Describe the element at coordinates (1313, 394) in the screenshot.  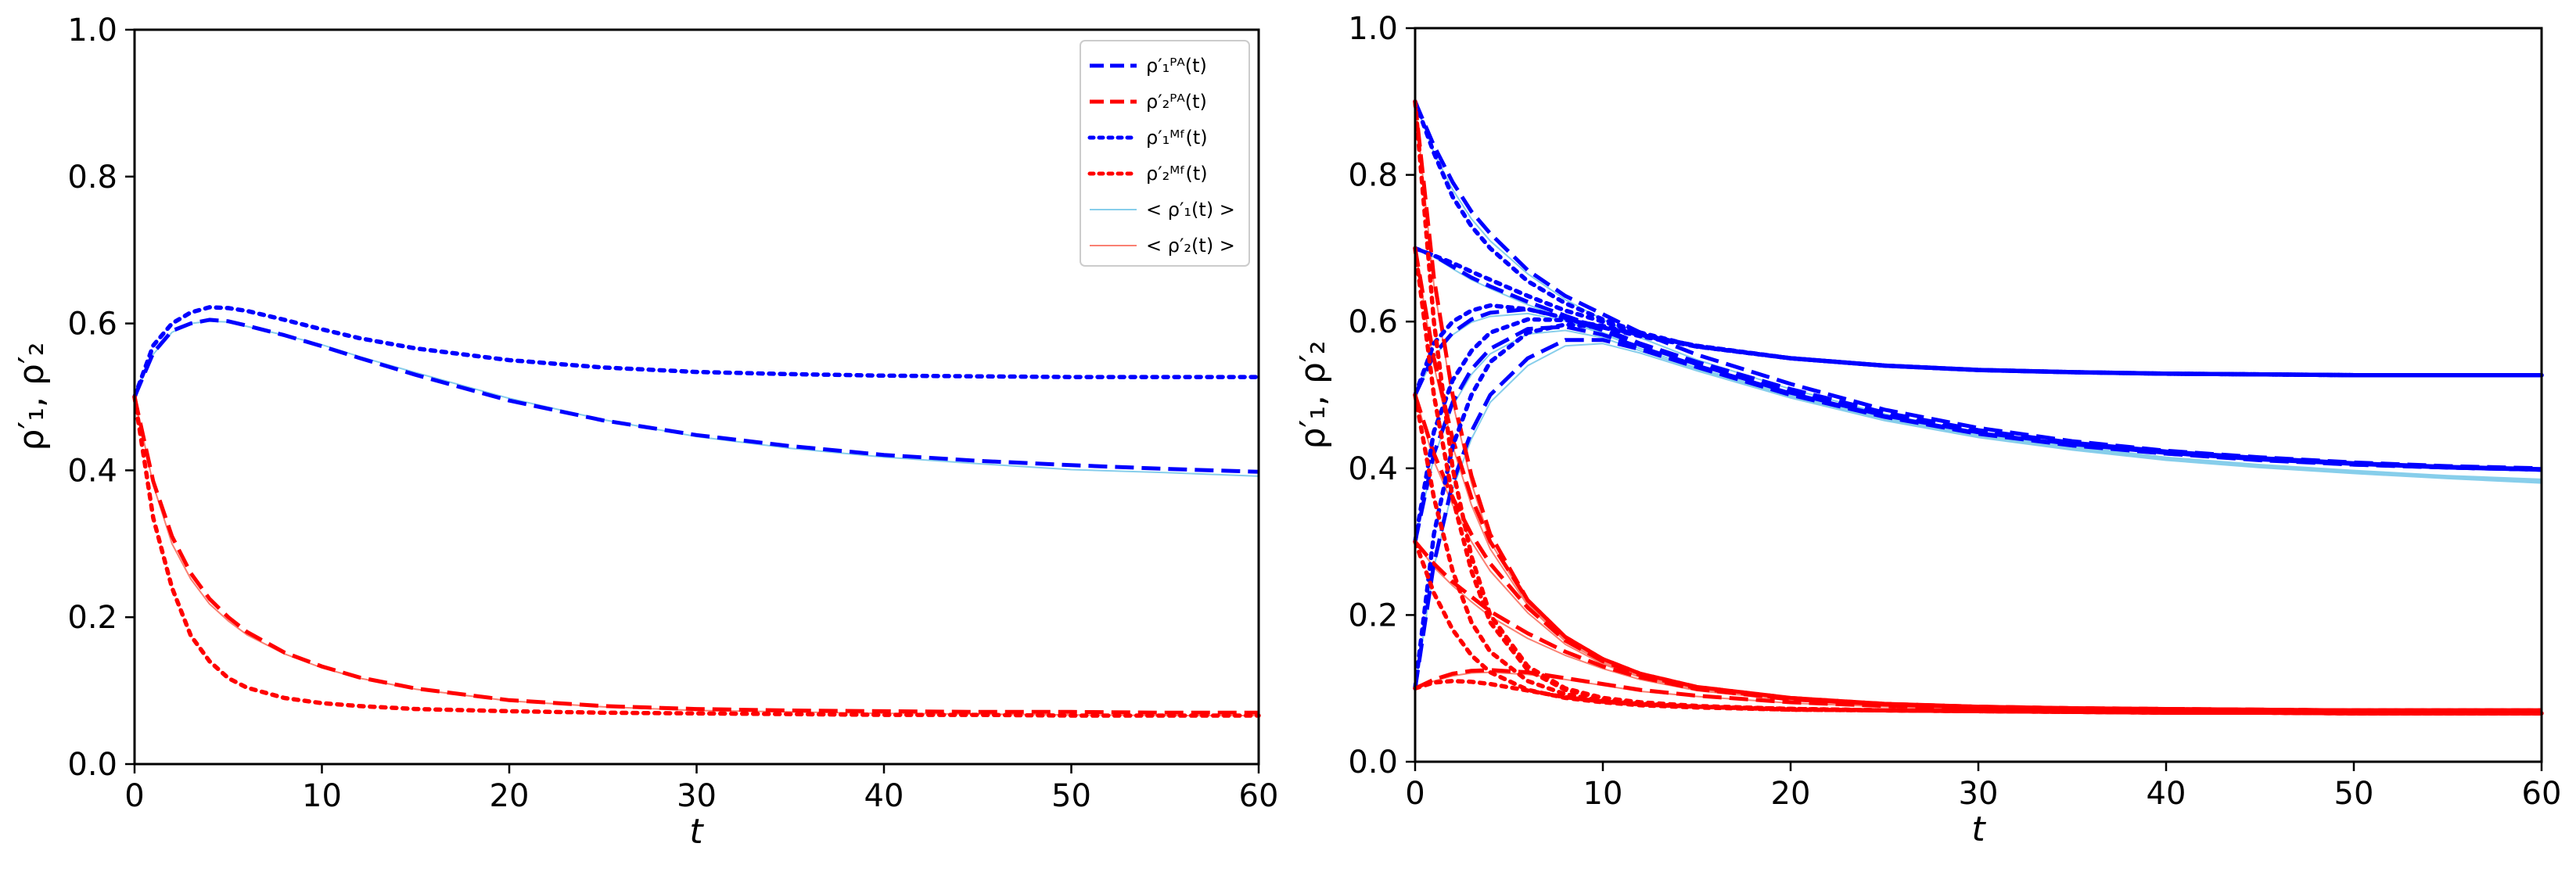
I see `right-y-axis-label: ρ′₁, ρ′₂` at that location.